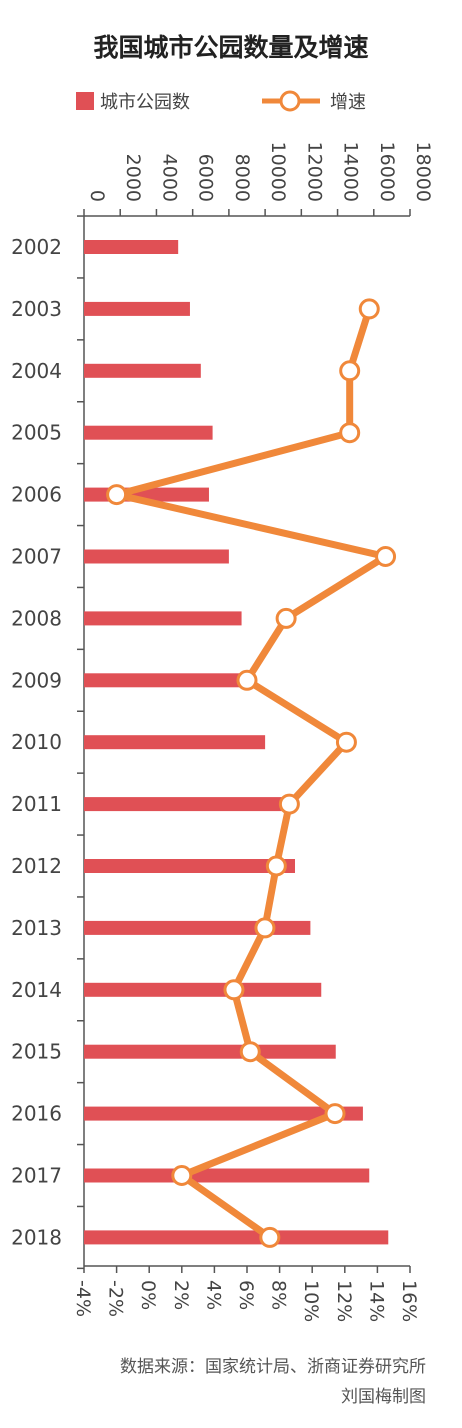 The height and width of the screenshot is (1428, 462). I want to click on bottom-axis-tick-label: 12%, so click(344, 1301).